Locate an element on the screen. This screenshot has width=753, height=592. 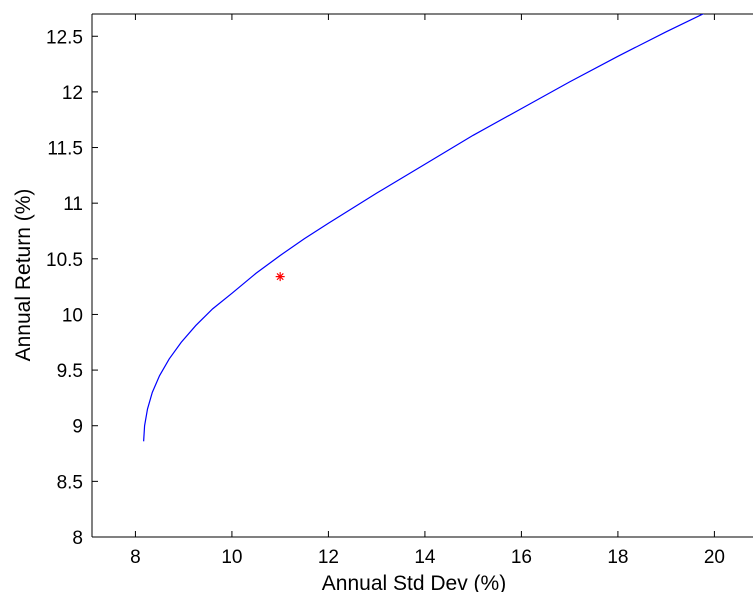
x-axis-label: Annual Std Dev (%) is located at coordinates (414, 582).